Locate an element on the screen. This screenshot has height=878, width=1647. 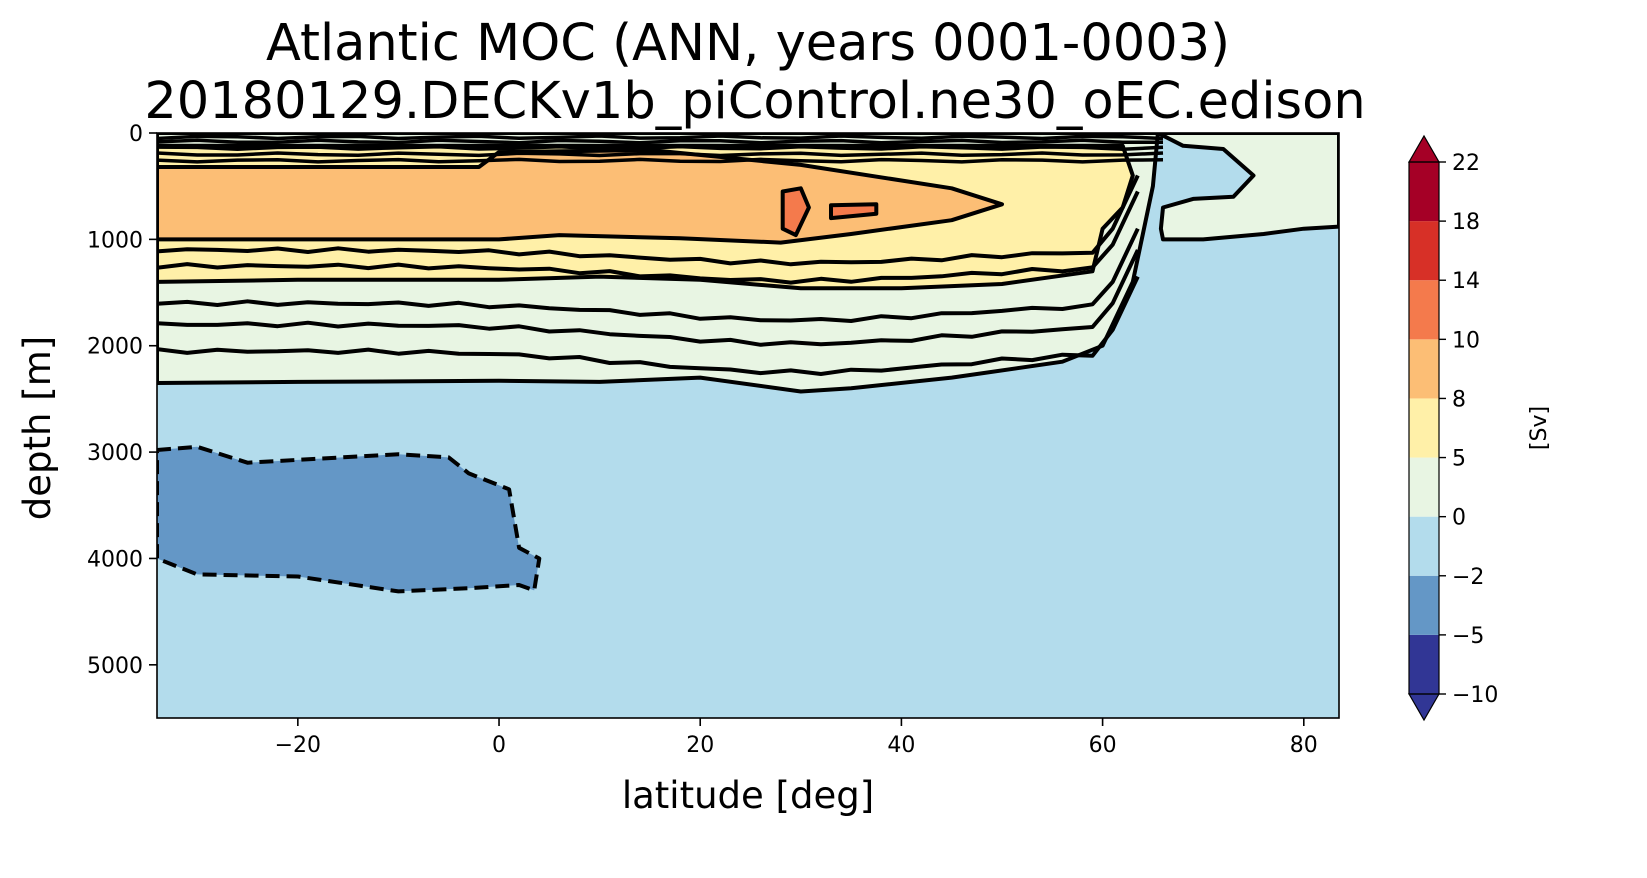
colorbar-frame is located at coordinates (1424, 428).